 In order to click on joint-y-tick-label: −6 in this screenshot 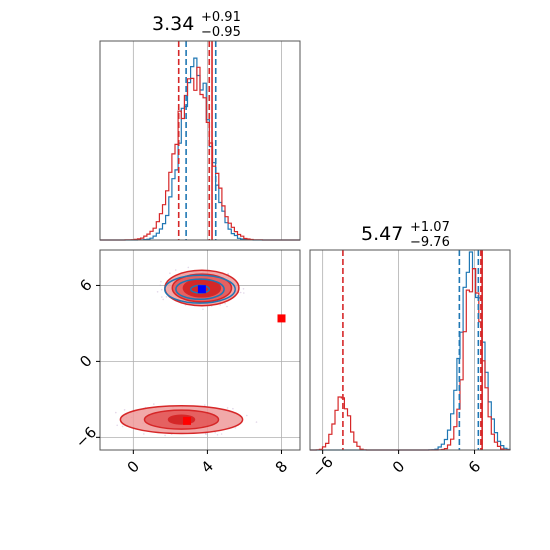, I will do `click(86, 437)`.